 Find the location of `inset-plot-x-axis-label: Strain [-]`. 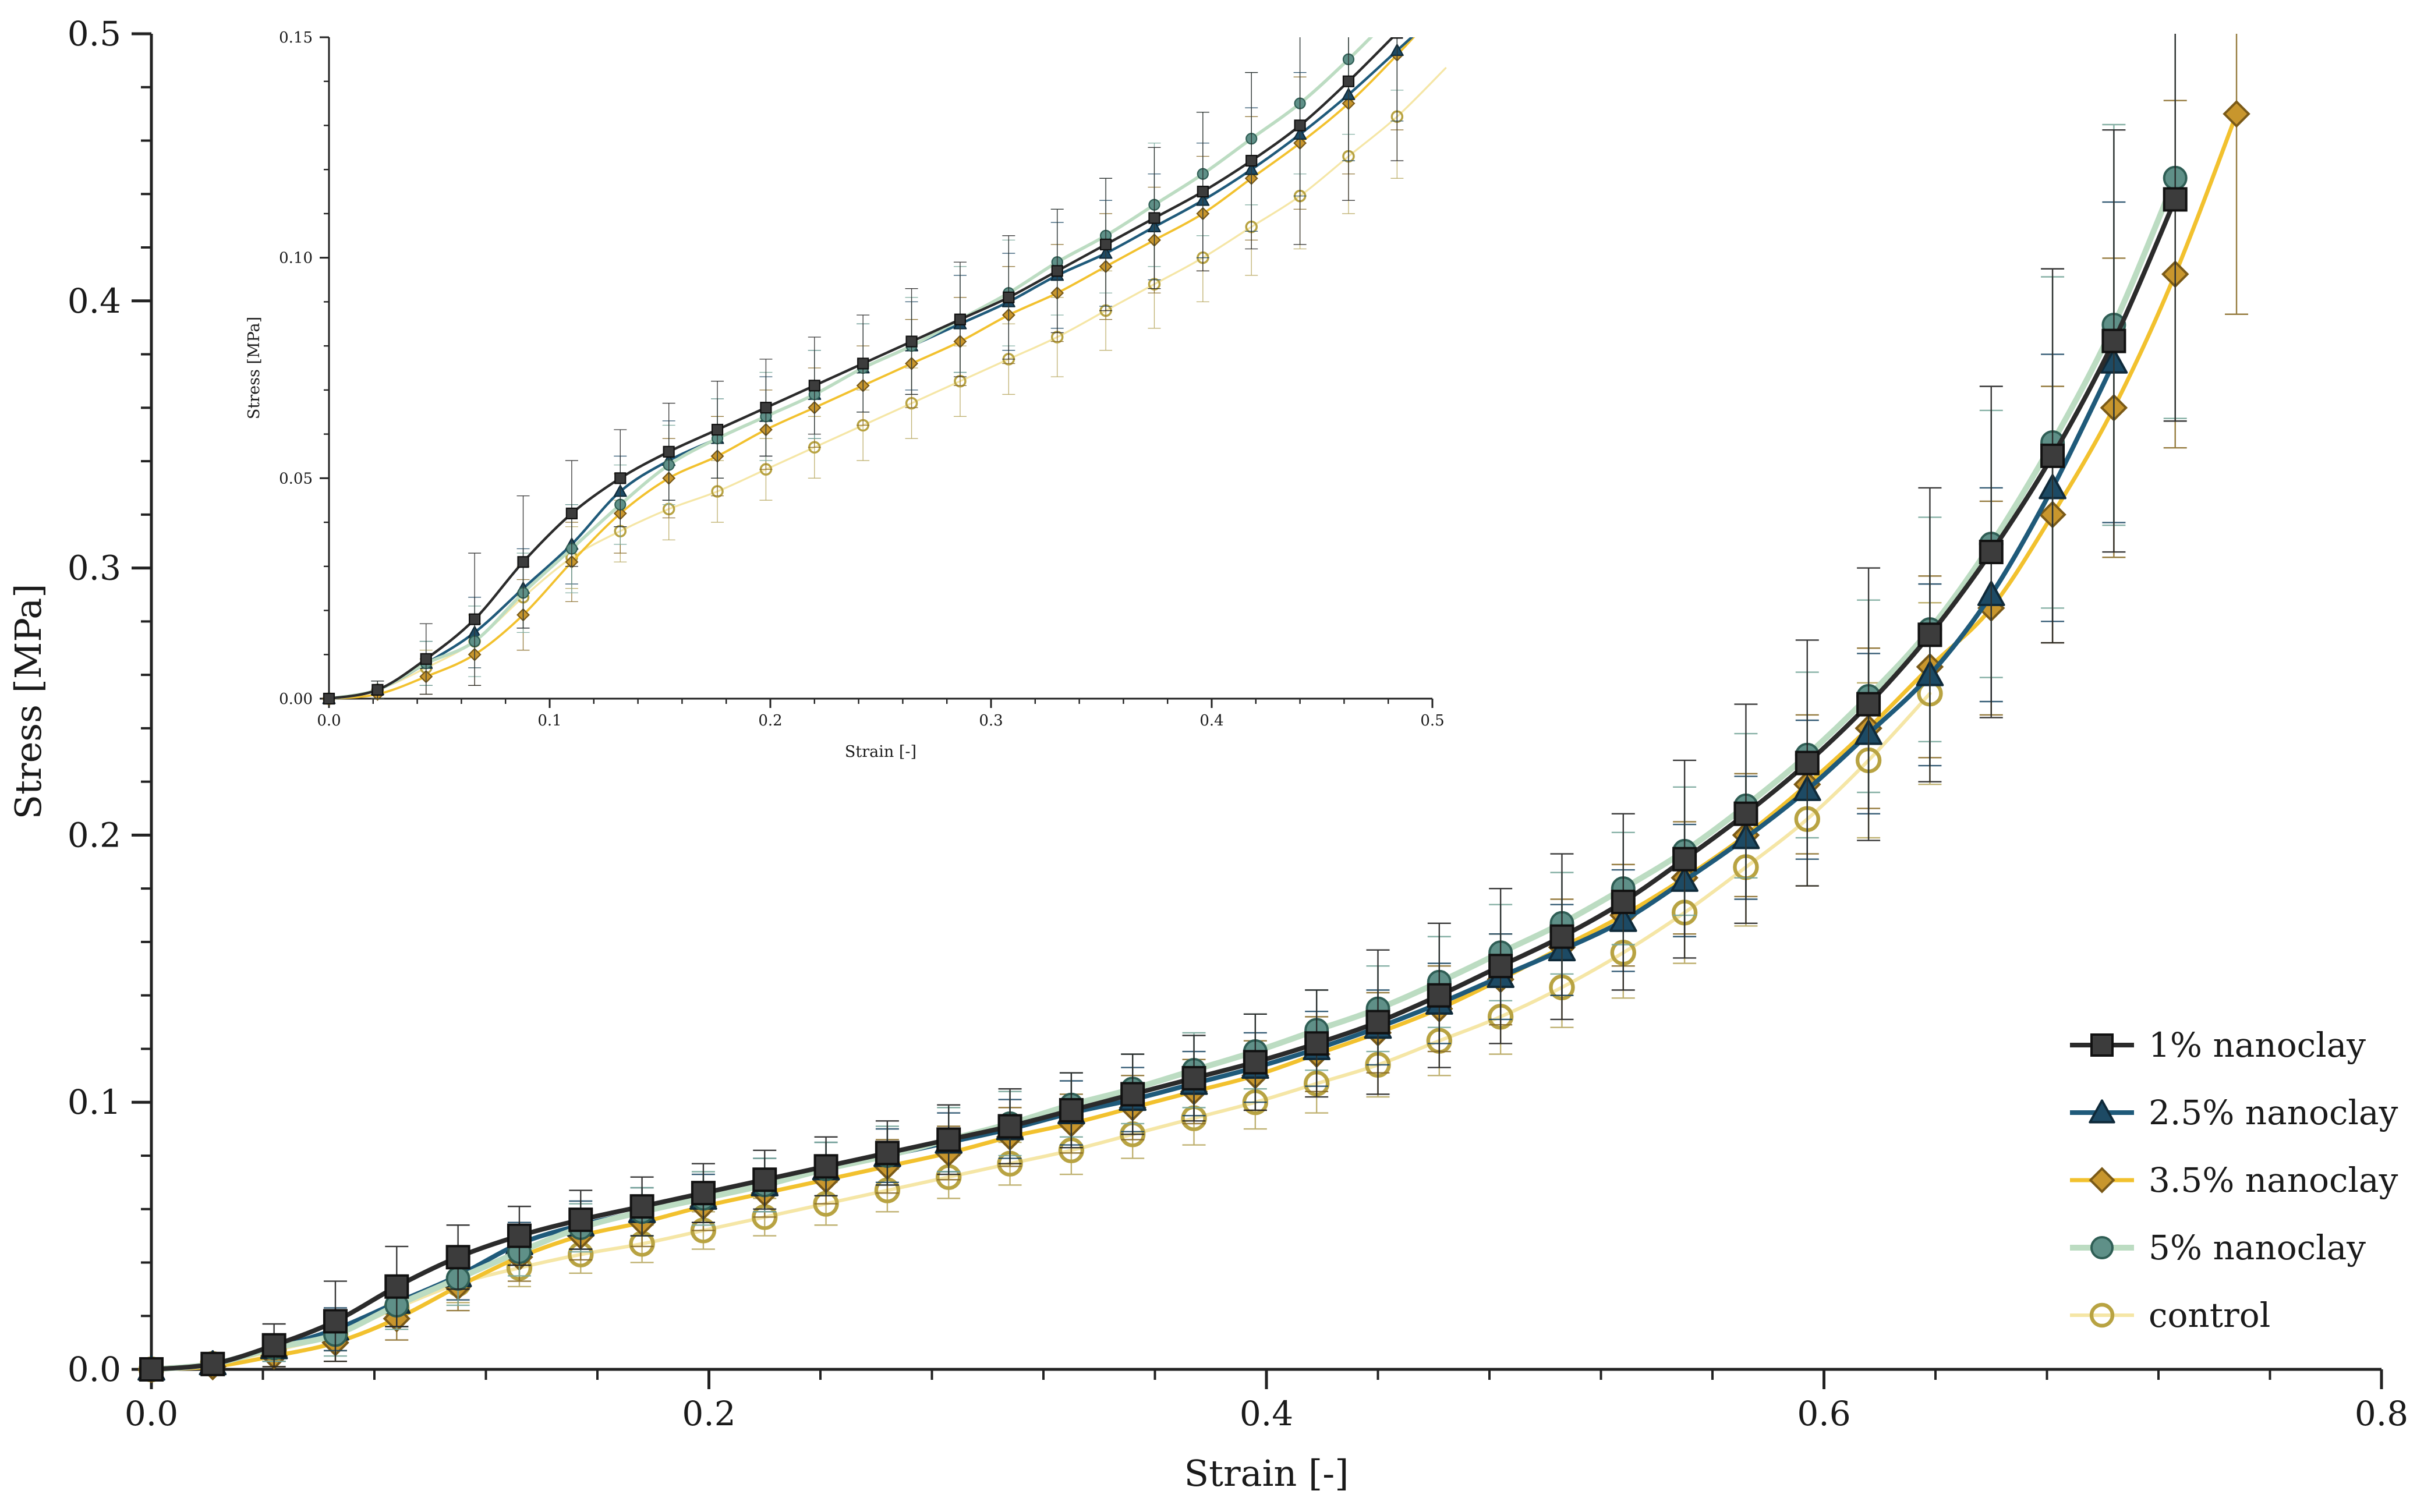

inset-plot-x-axis-label: Strain [-] is located at coordinates (880, 752).